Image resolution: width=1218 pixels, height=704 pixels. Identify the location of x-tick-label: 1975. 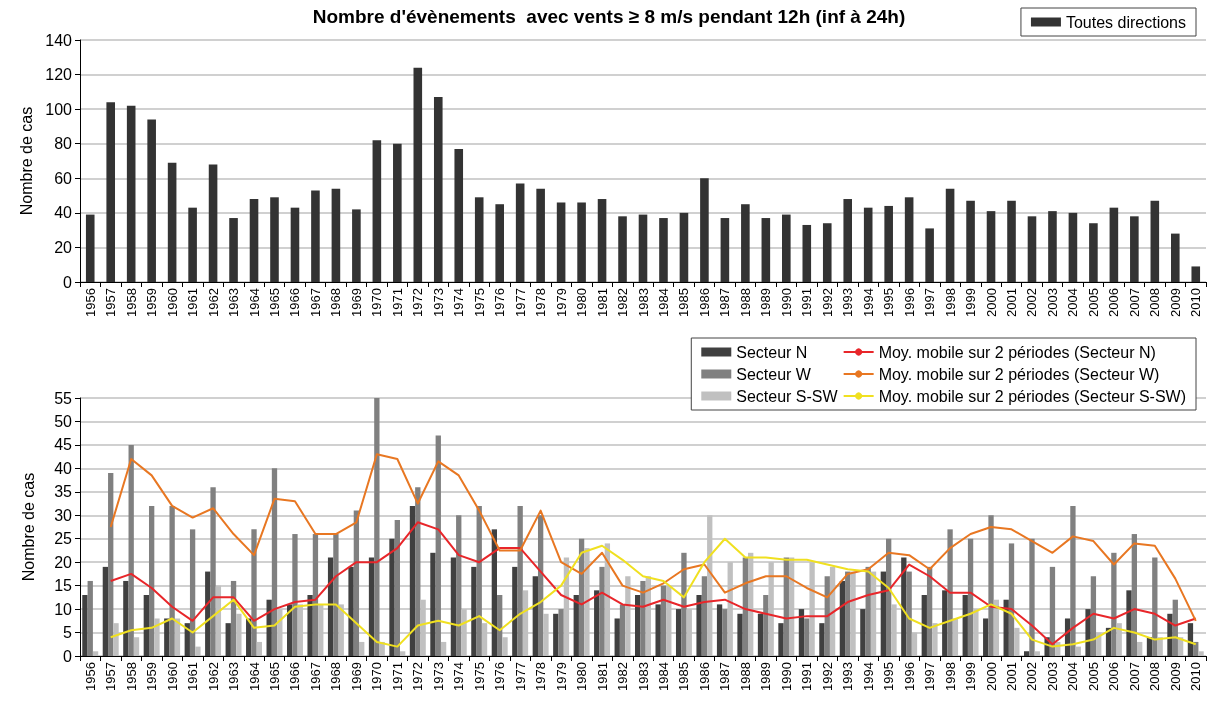
(479, 302).